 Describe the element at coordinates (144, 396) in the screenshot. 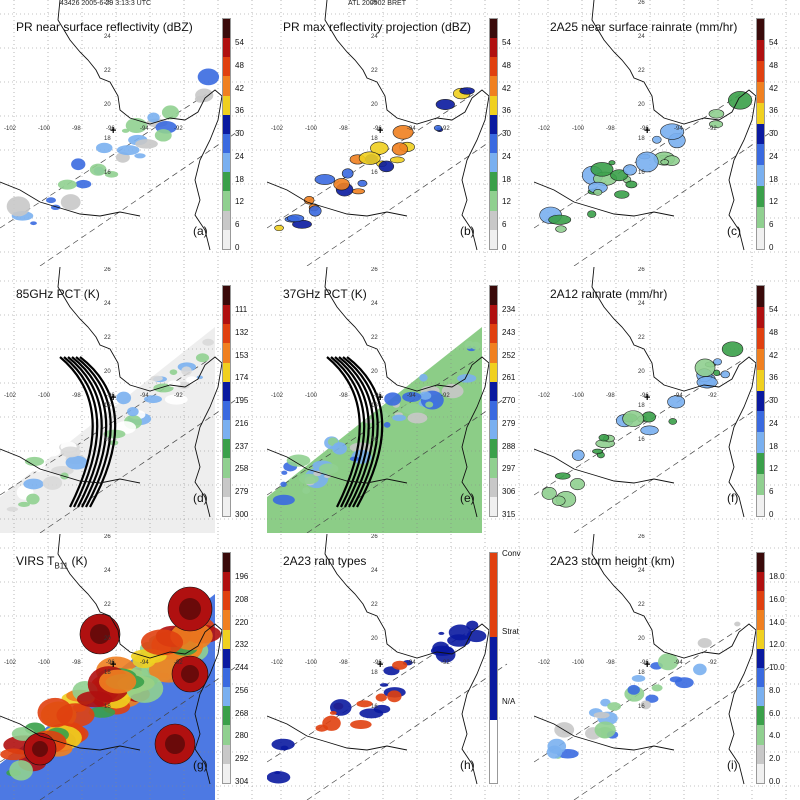

I see `lon-label: -94` at that location.